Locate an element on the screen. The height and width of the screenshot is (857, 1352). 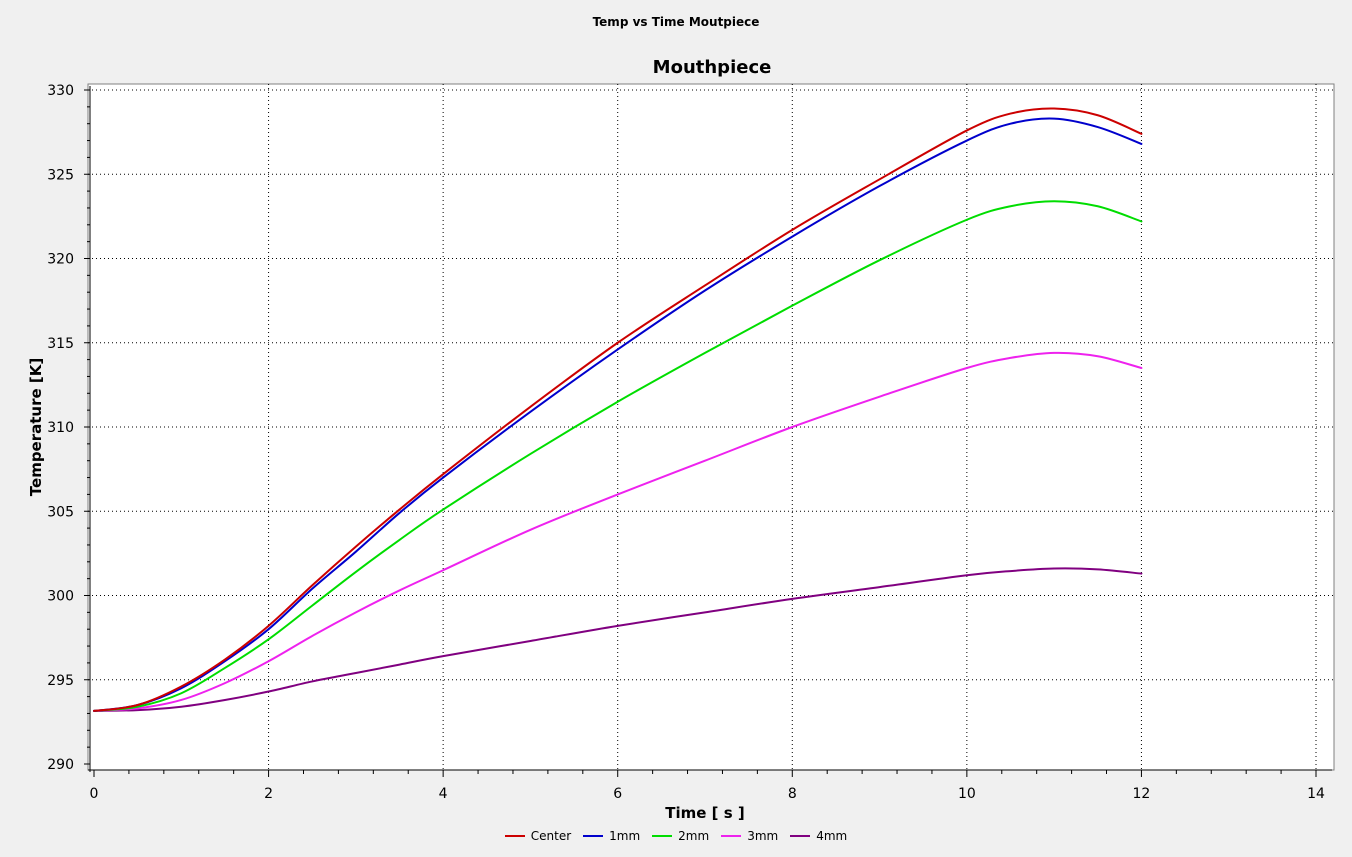
legend-item-center: Center is located at coordinates (538, 836).